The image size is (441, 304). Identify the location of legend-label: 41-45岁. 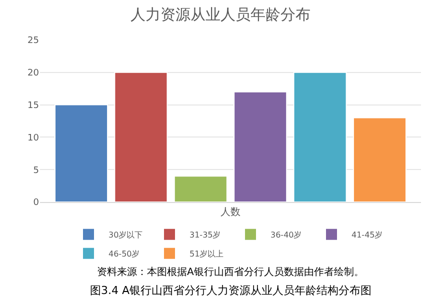
(367, 235).